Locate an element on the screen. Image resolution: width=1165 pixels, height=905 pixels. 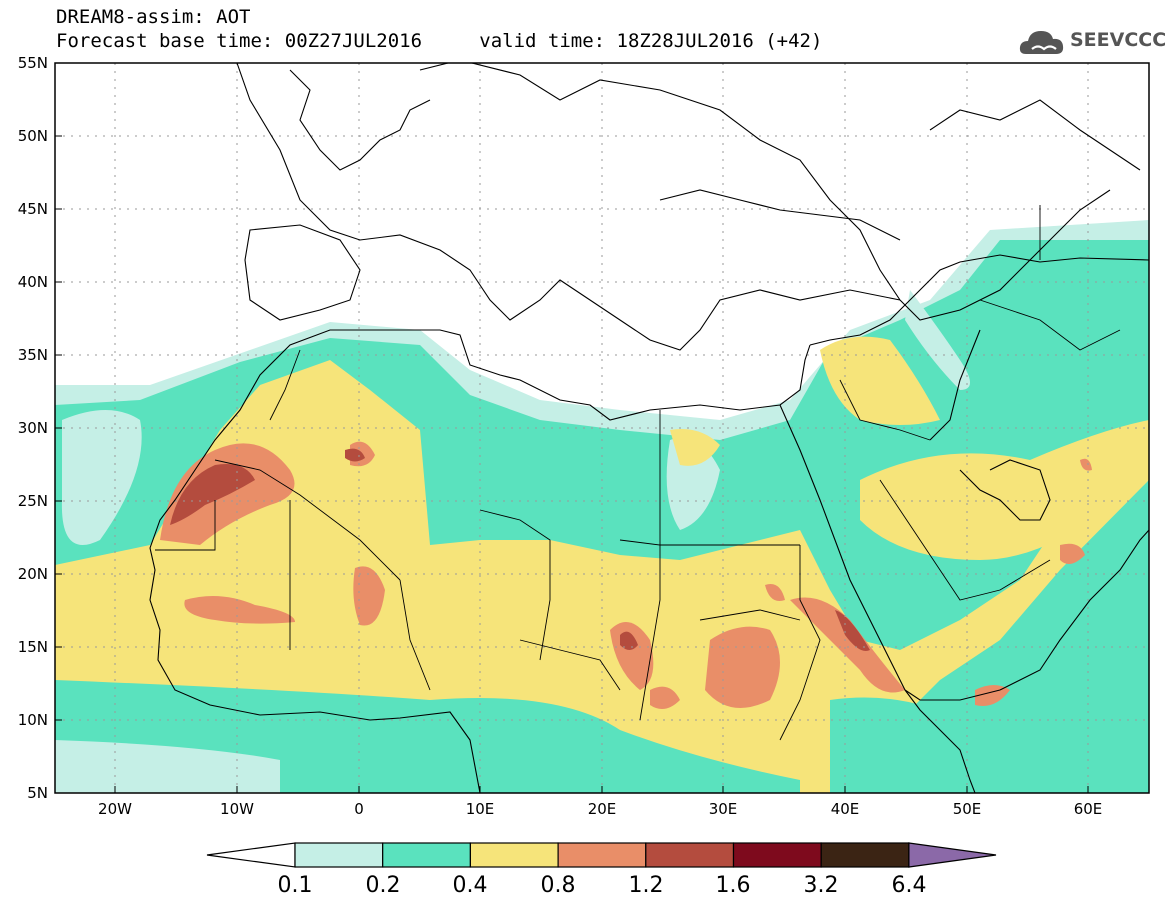
map-title: DREAM8-assim: AOT is located at coordinates (153, 17).